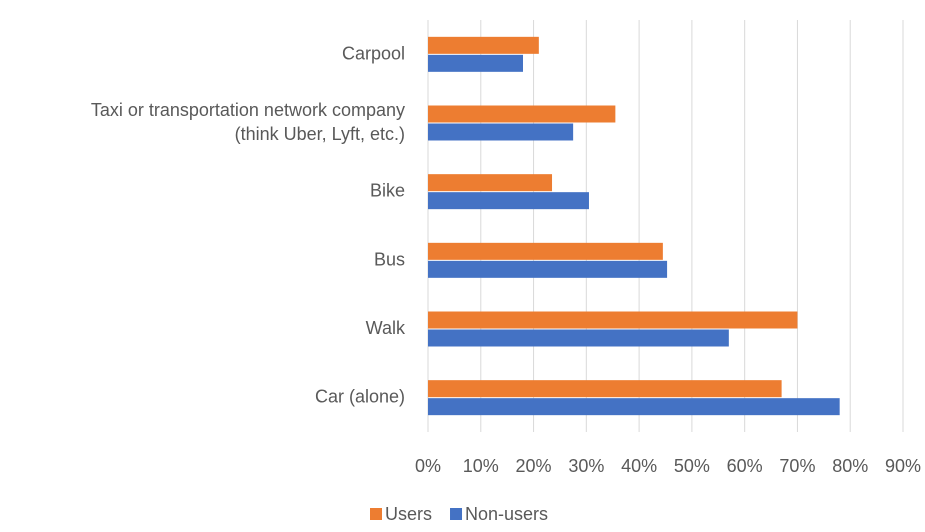 The image size is (925, 532). I want to click on x-tick-label: 40%, so click(639, 466).